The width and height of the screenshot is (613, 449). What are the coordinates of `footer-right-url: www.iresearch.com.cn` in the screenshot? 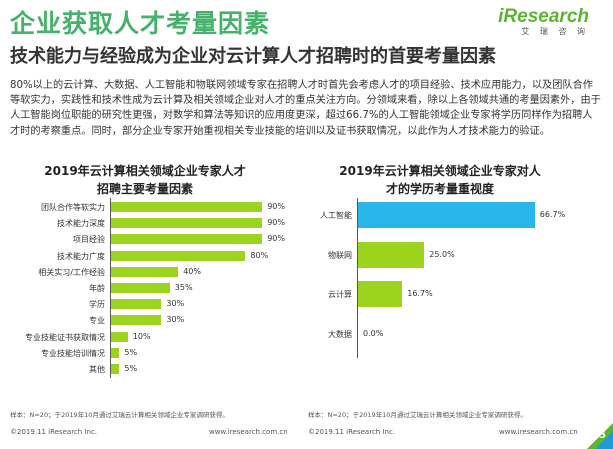 It's located at (538, 432).